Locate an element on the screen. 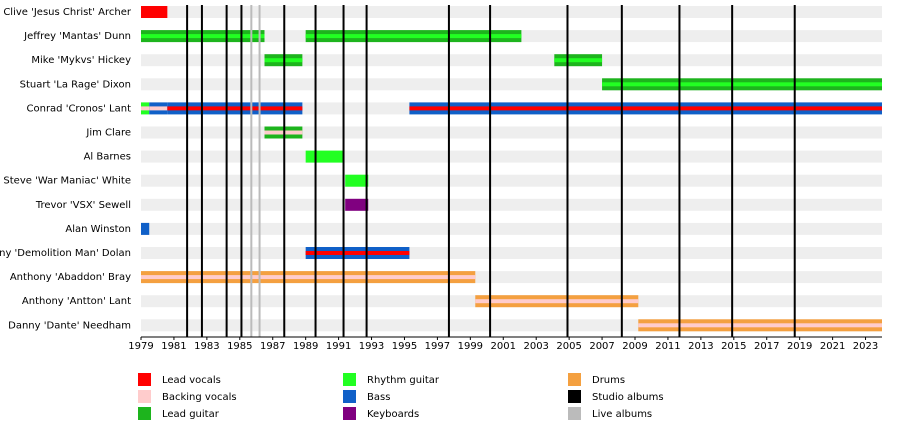  member-label: Conrad 'Cronos' Lant is located at coordinates (79, 108).